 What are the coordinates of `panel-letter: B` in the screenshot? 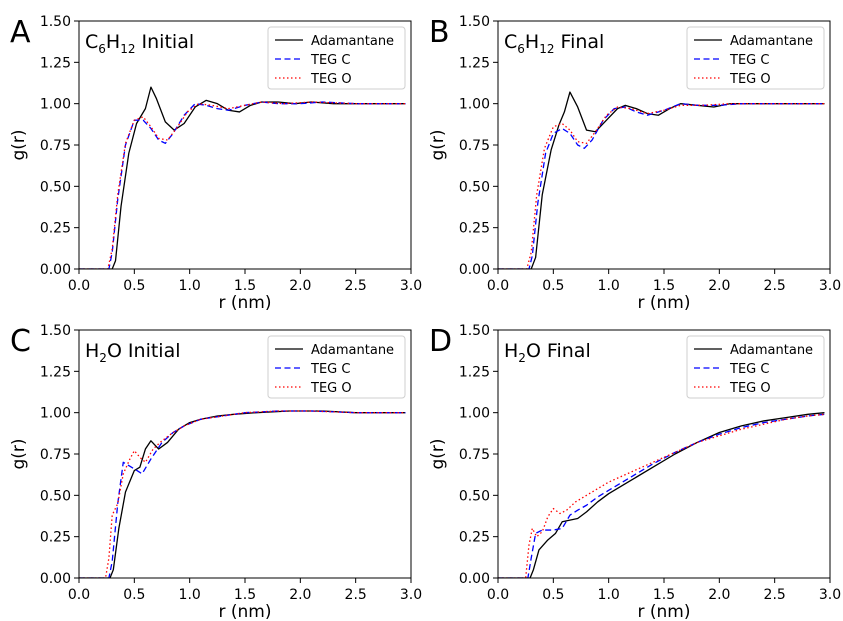 It's located at (439, 32).